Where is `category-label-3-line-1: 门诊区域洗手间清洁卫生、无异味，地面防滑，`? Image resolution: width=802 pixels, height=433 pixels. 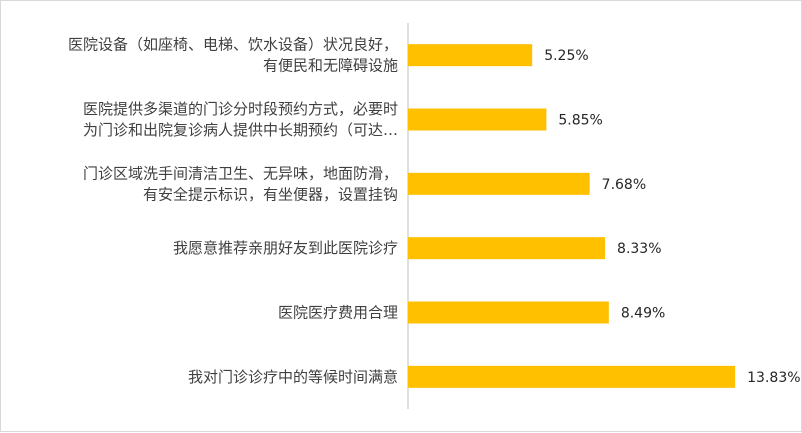 category-label-3-line-1: 门诊区域洗手间清洁卫生、无异味，地面防滑， is located at coordinates (240, 173).